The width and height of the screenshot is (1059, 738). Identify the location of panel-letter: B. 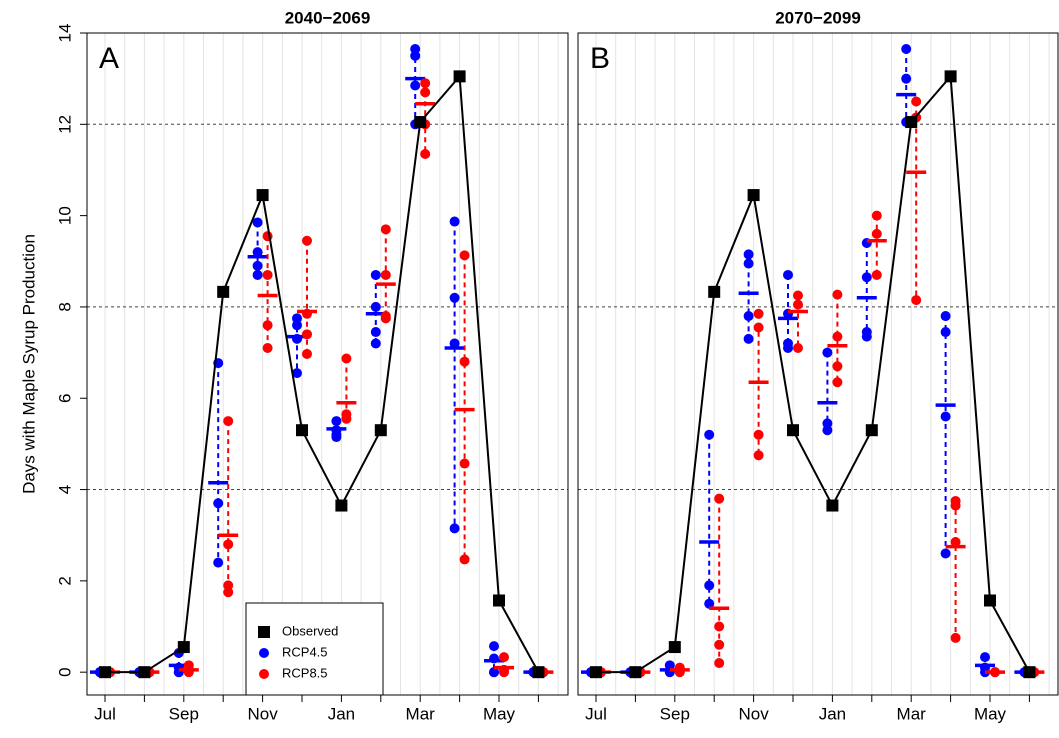
(600, 58).